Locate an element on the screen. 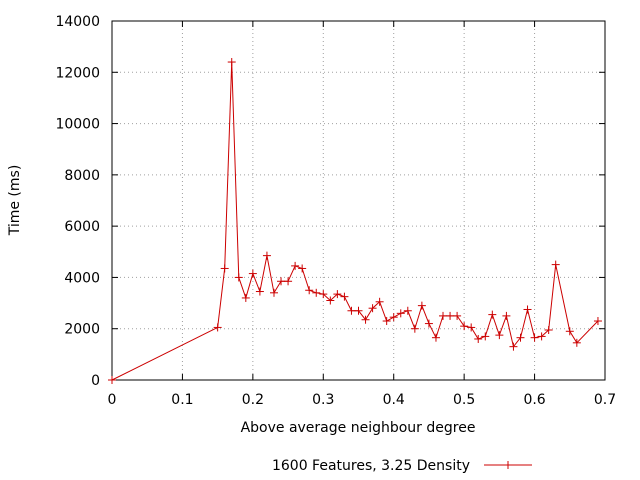 This screenshot has height=480, width=640. x-tick-label: 0.7 is located at coordinates (605, 400).